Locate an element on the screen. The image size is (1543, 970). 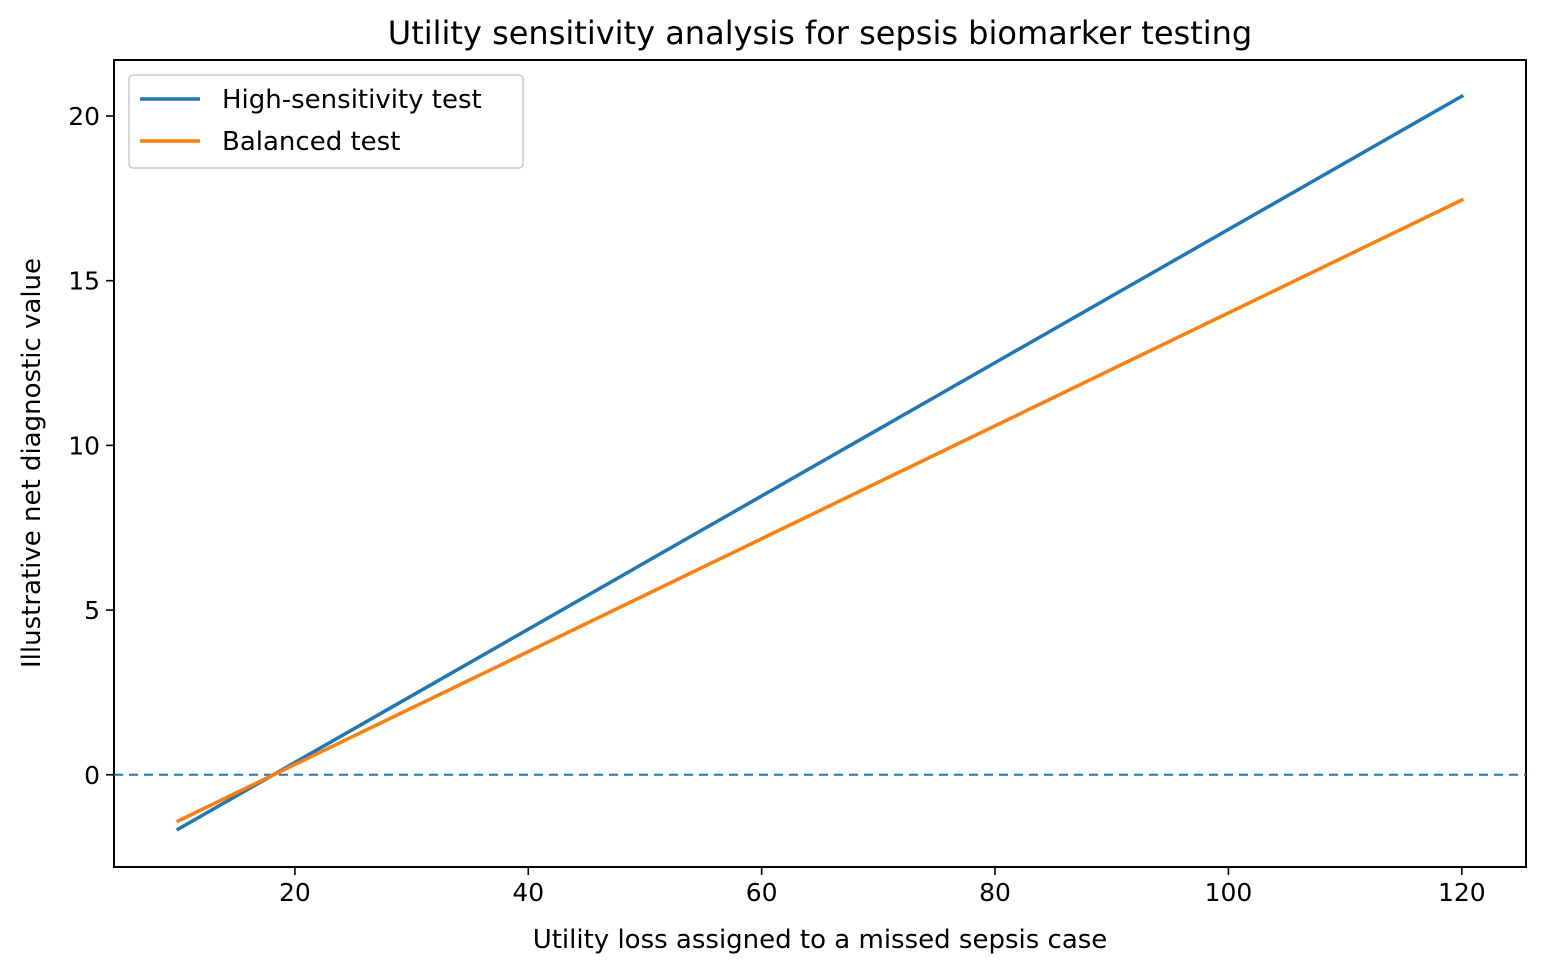
x-tick-label: 40 is located at coordinates (528, 892).